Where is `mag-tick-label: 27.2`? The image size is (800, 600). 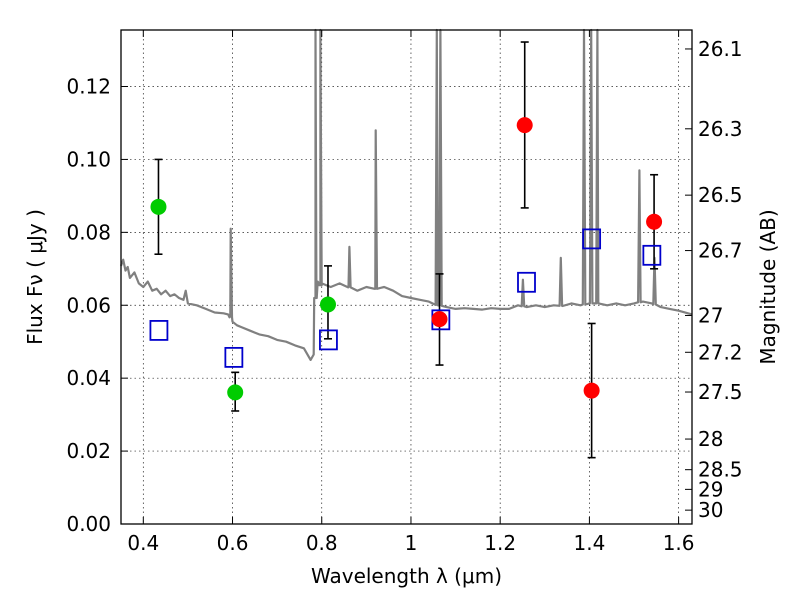 mag-tick-label: 27.2 is located at coordinates (720, 352).